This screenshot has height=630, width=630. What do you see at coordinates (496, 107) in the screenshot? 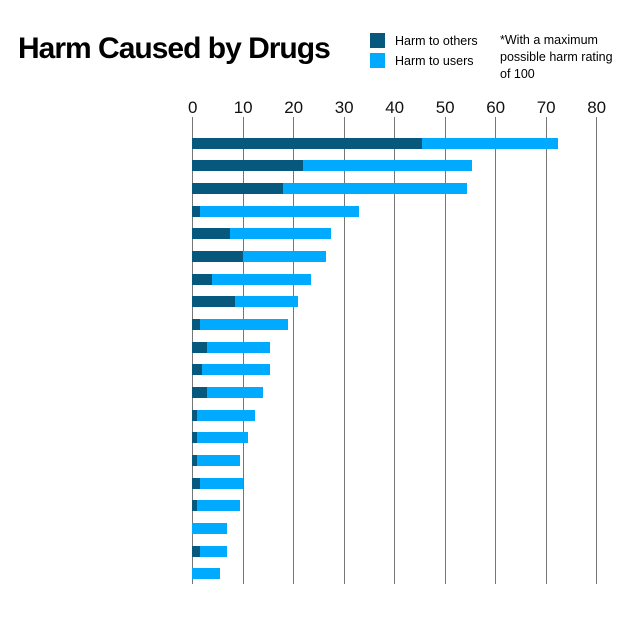
I see `x-tick-label-60: 60` at bounding box center [496, 107].